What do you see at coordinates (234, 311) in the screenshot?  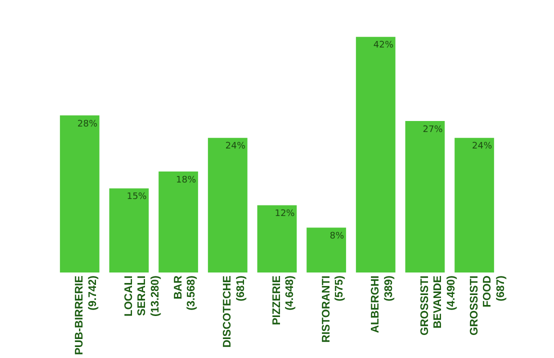 I see `x-tick-label: DISCOTECHE (681)` at bounding box center [234, 311].